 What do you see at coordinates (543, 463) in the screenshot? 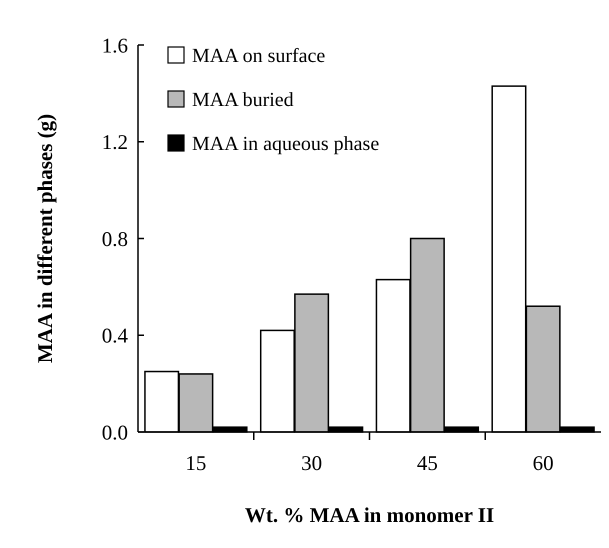
I see `x-tick-label: 60` at bounding box center [543, 463].